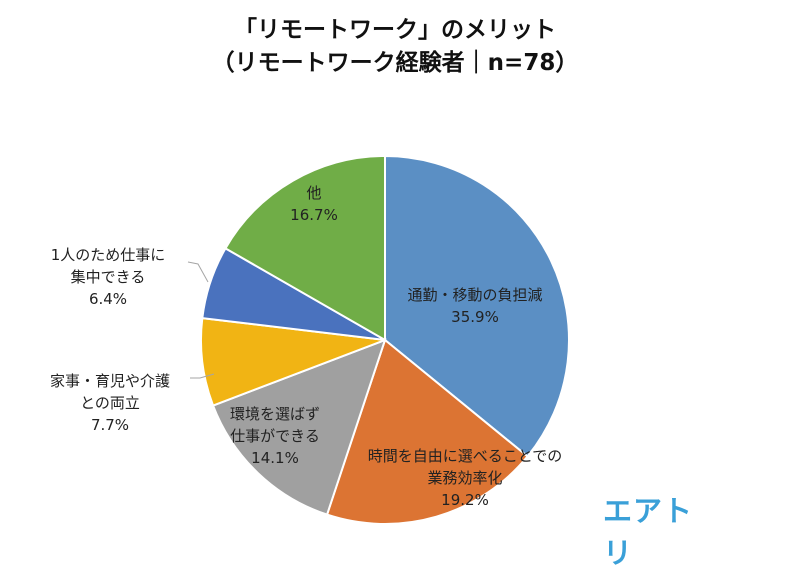  I want to click on chart-title-line2: （リモートワーク経験者｜n=78）, so click(395, 63).